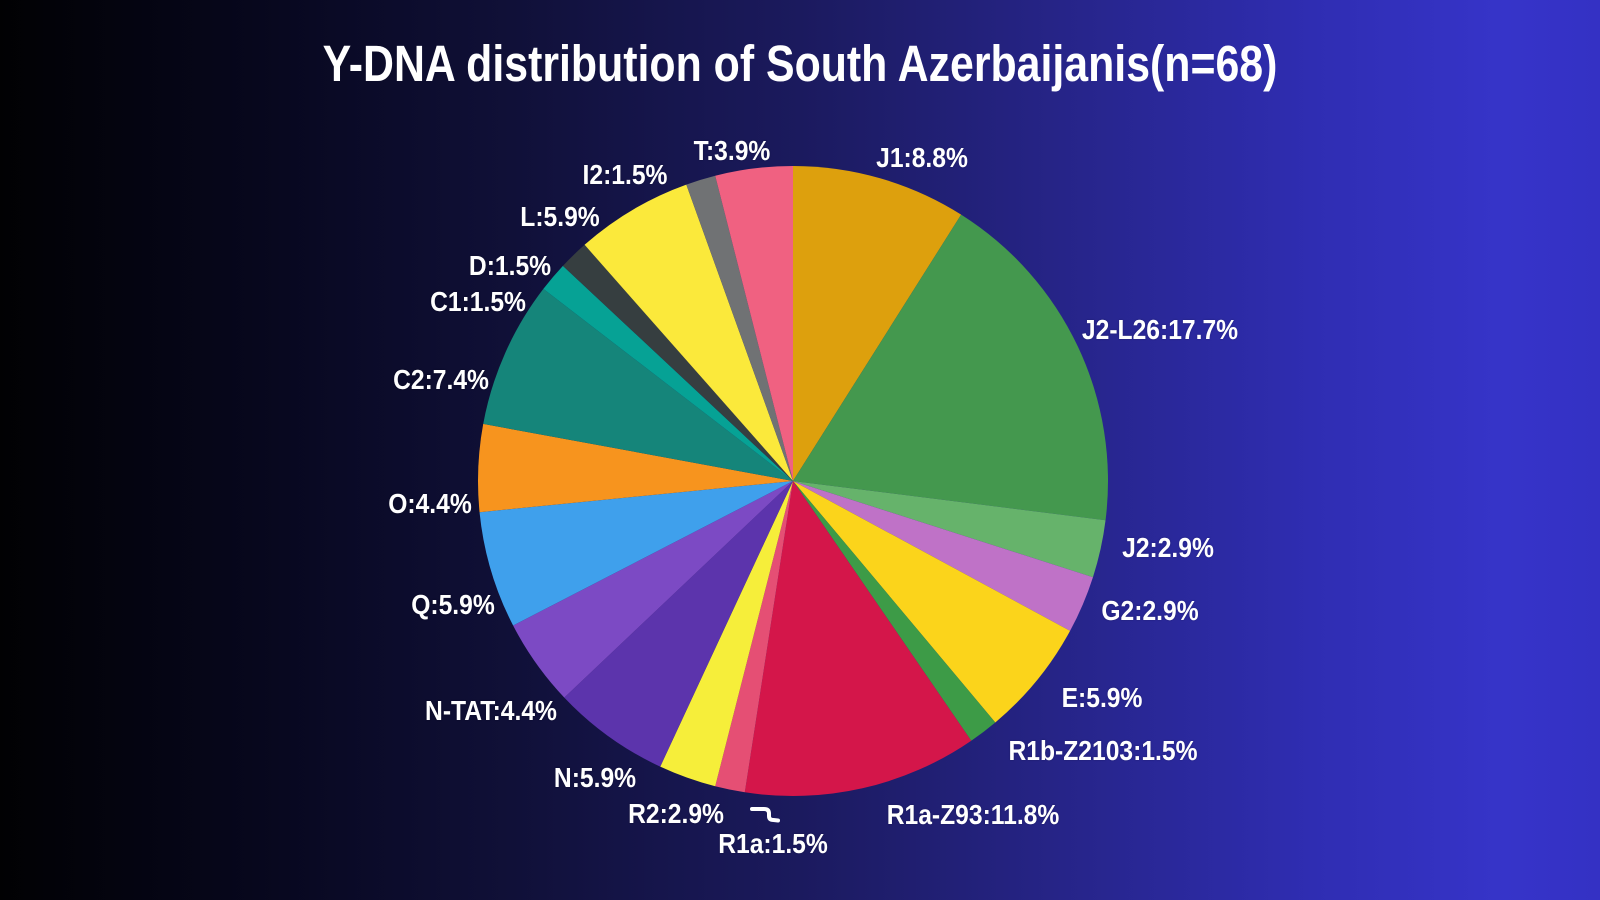 This screenshot has width=1600, height=900. I want to click on slice-label-o: O:4.4%, so click(430, 503).